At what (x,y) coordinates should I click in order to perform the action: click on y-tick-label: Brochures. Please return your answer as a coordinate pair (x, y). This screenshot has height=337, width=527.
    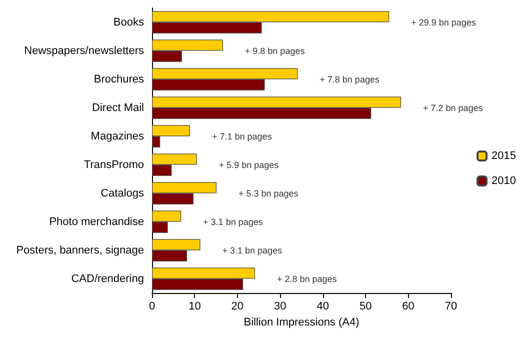
    Looking at the image, I should click on (119, 79).